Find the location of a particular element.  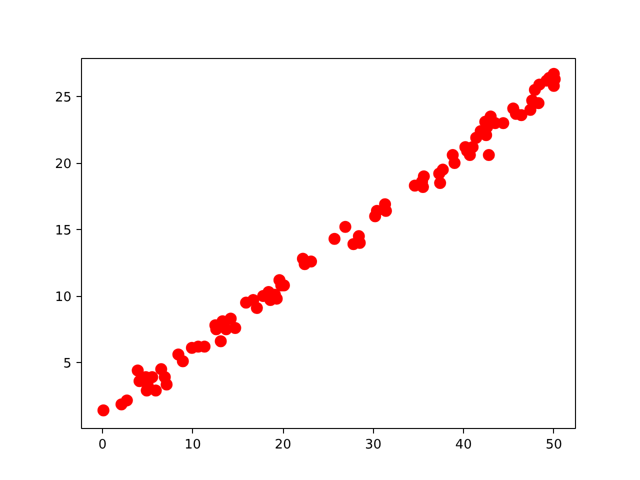

x-tick-label: 20 is located at coordinates (283, 445).